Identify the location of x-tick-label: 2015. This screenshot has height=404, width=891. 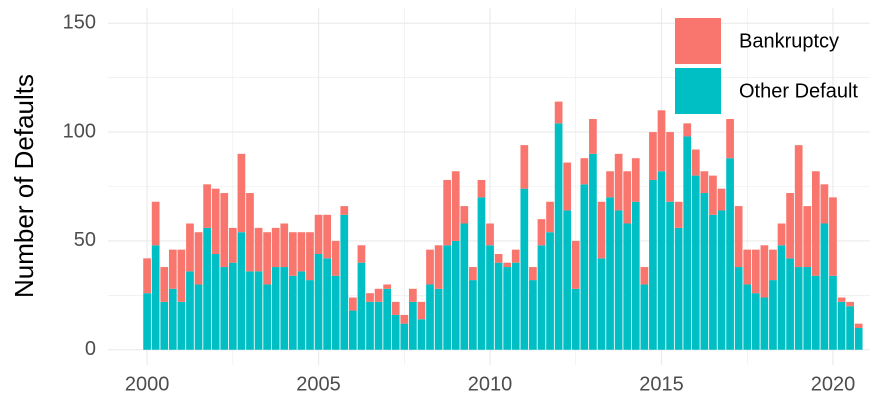
(661, 384).